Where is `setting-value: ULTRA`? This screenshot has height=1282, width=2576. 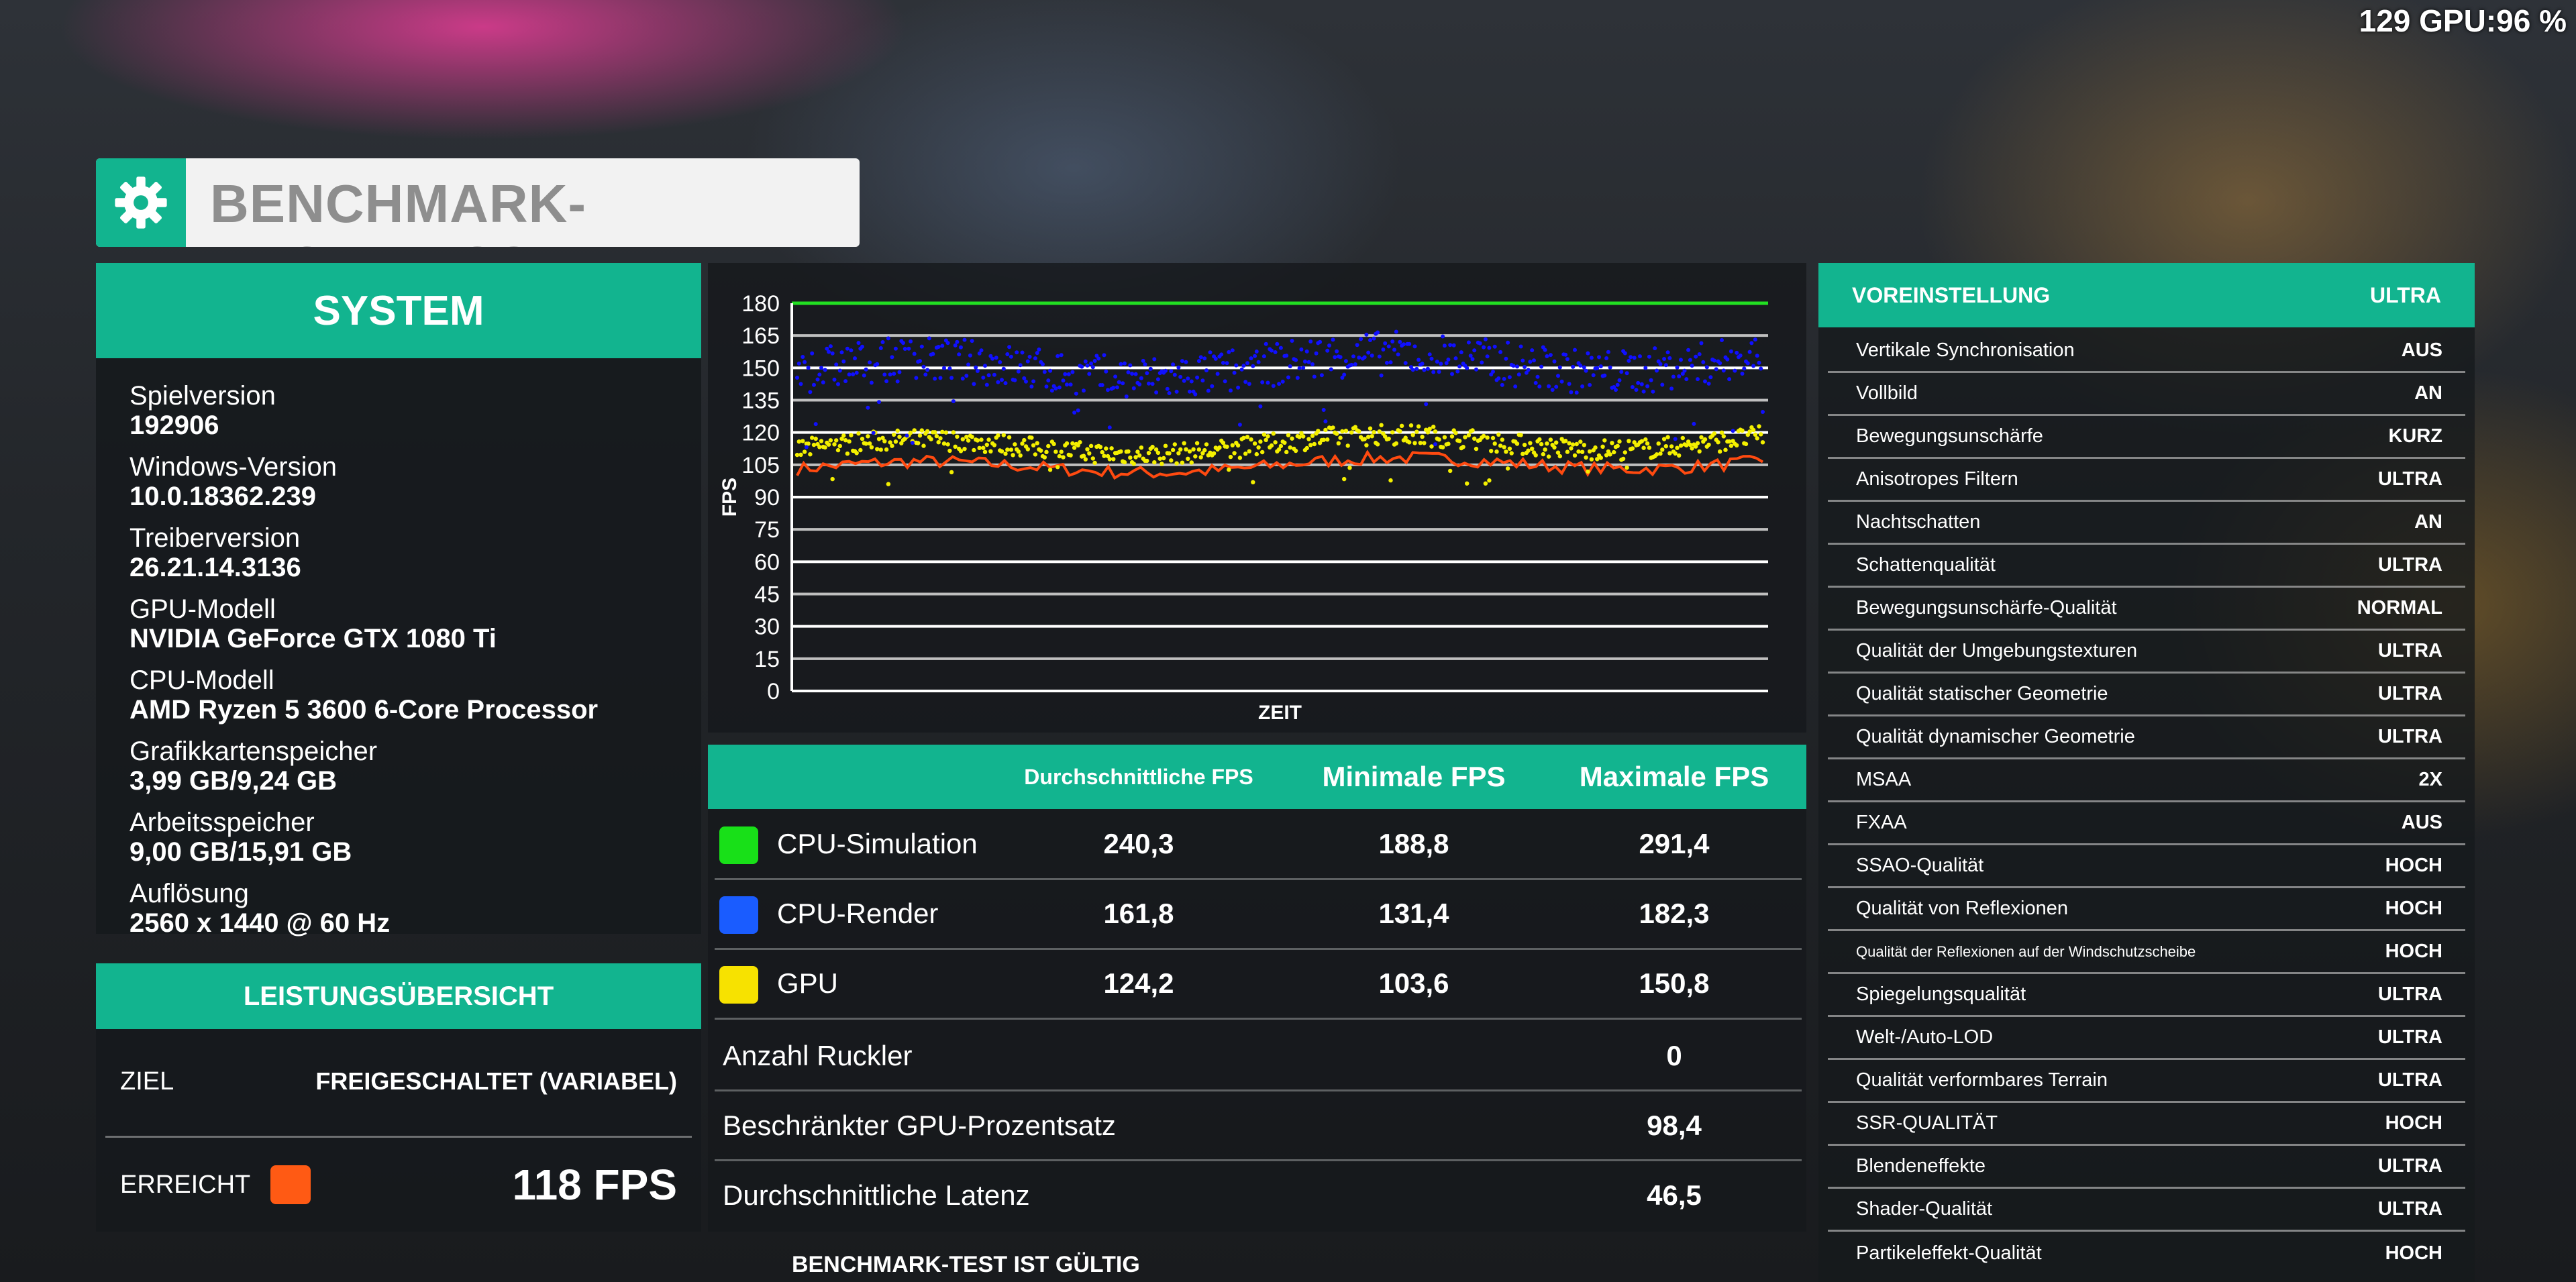
setting-value: ULTRA is located at coordinates (2409, 650).